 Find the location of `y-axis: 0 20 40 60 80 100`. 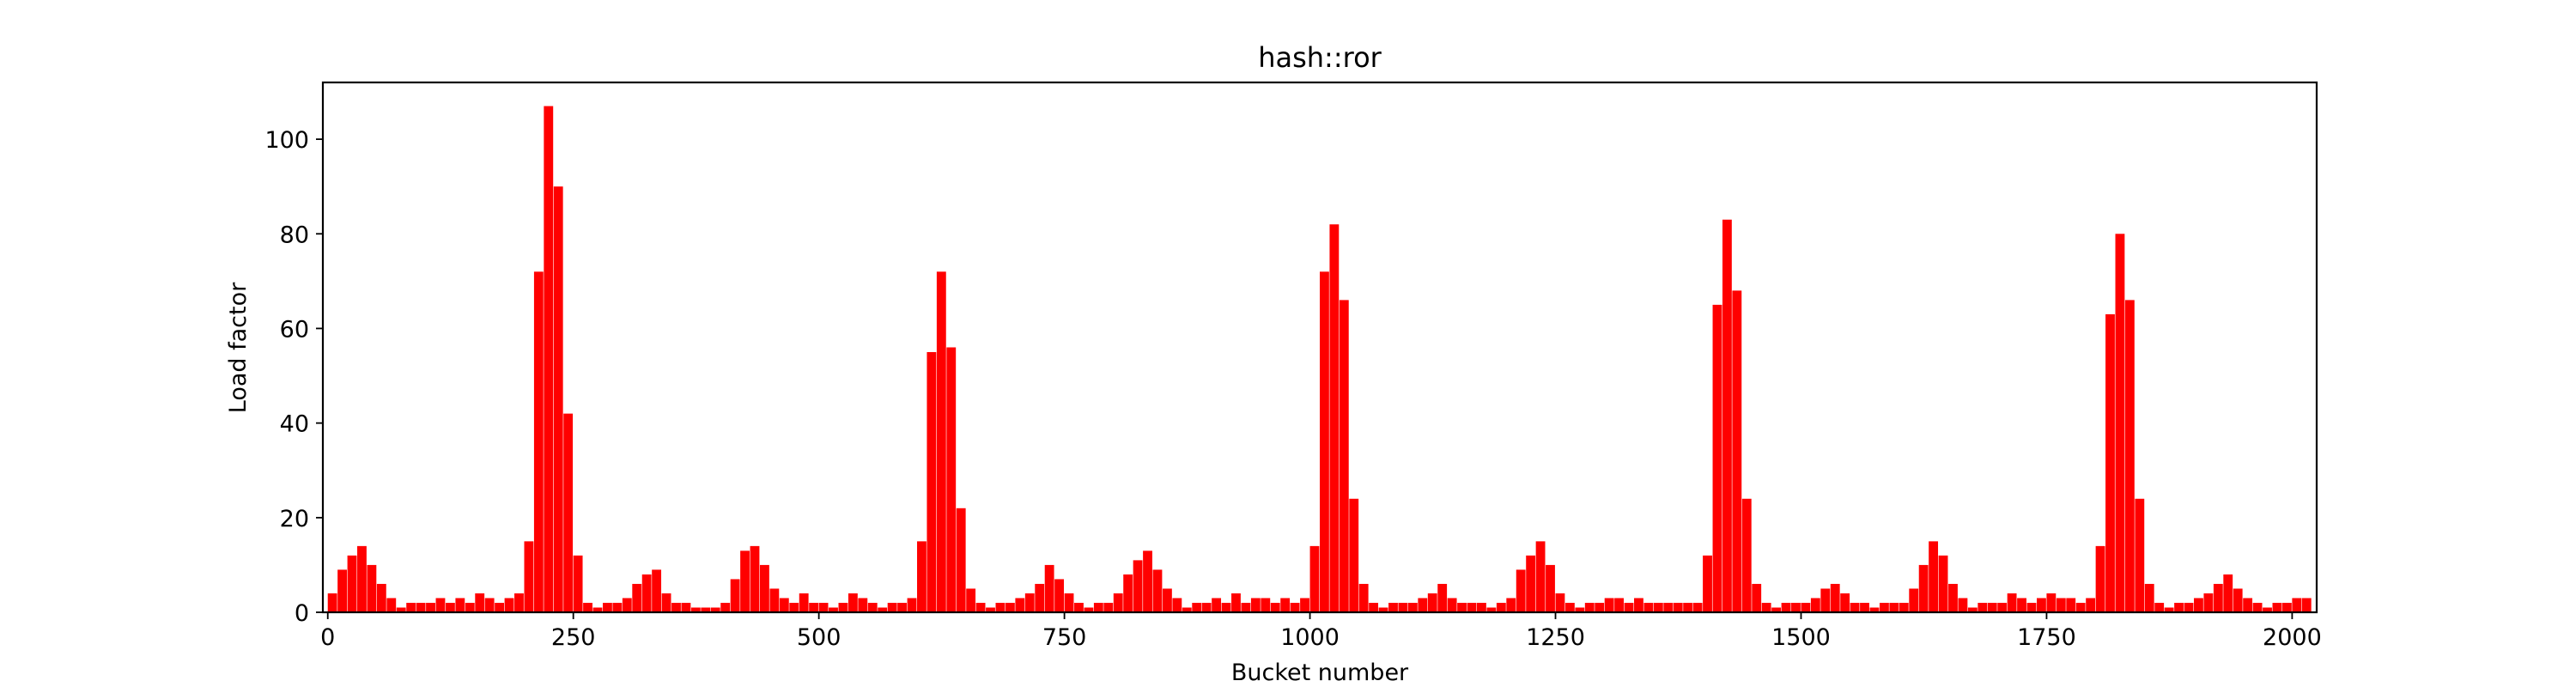

y-axis: 0 20 40 60 80 100 is located at coordinates (293, 377).